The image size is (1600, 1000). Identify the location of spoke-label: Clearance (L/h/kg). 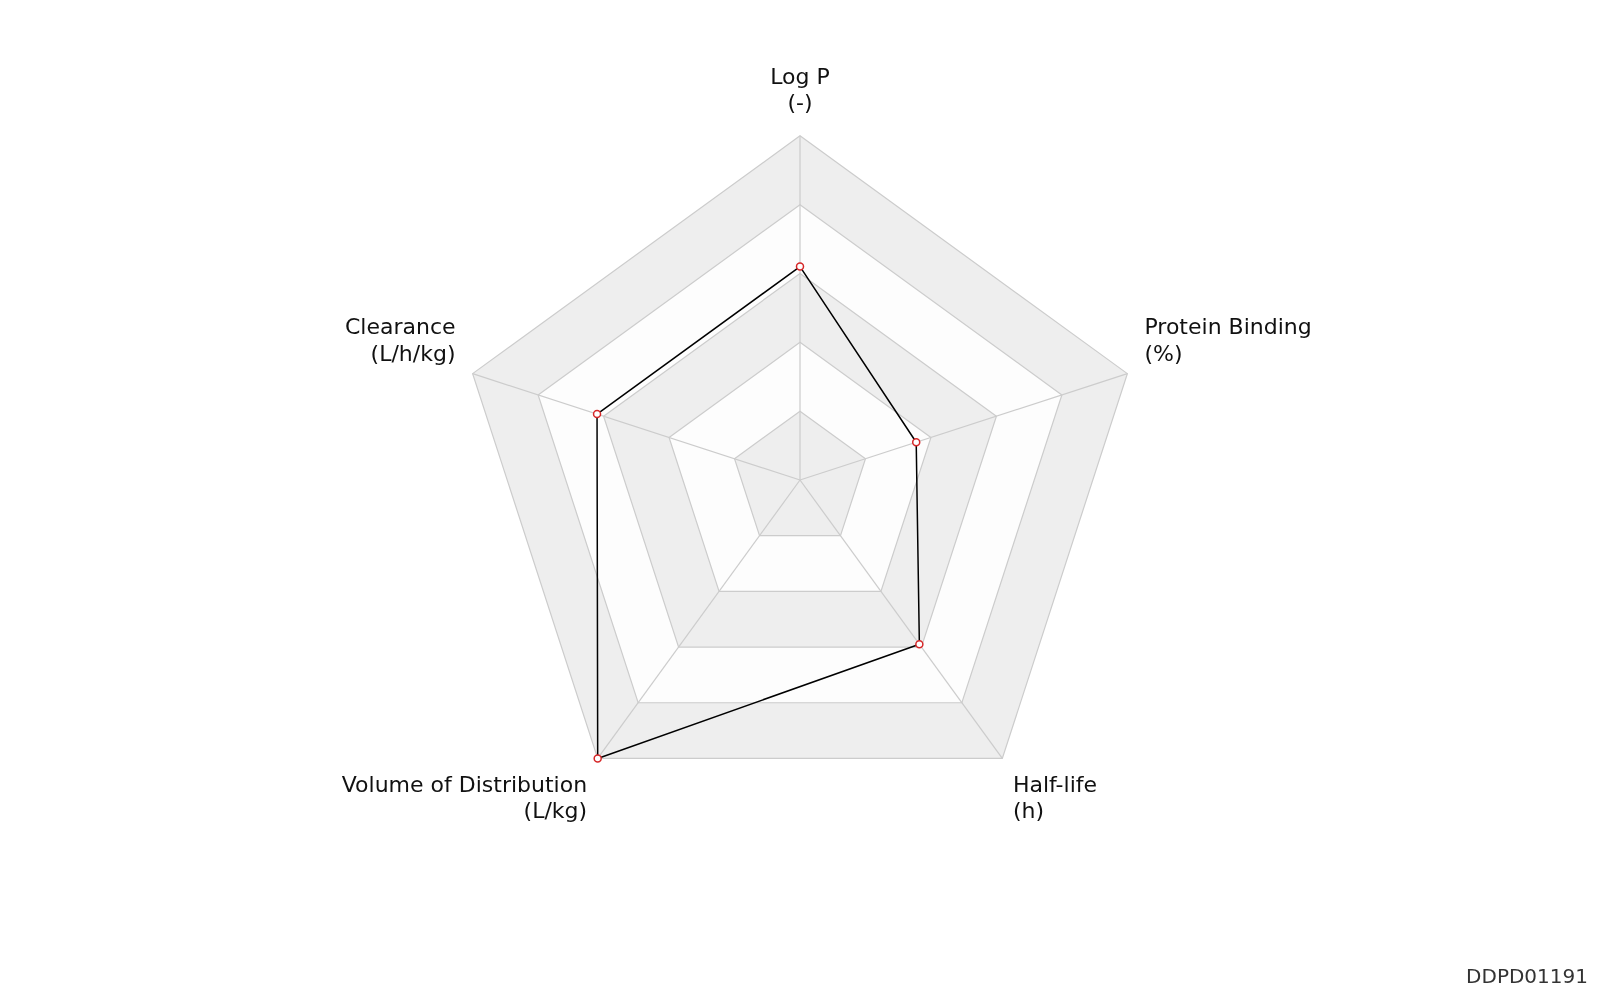
(400, 340).